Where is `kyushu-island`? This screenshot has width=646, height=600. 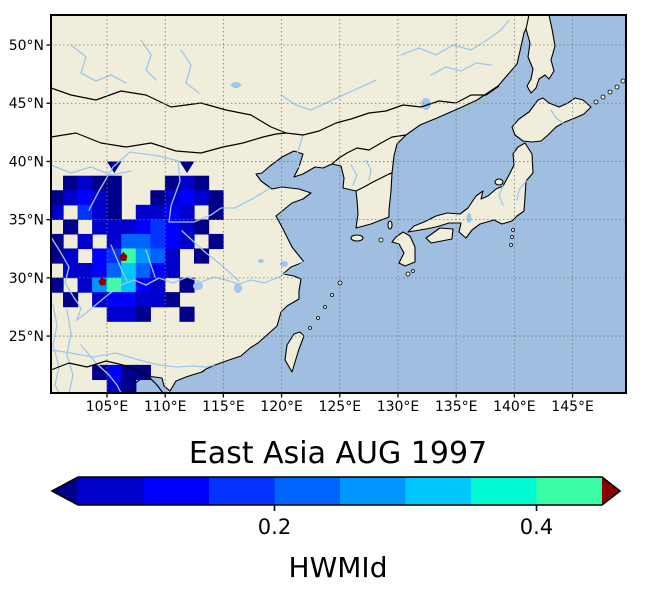 kyushu-island is located at coordinates (403, 249).